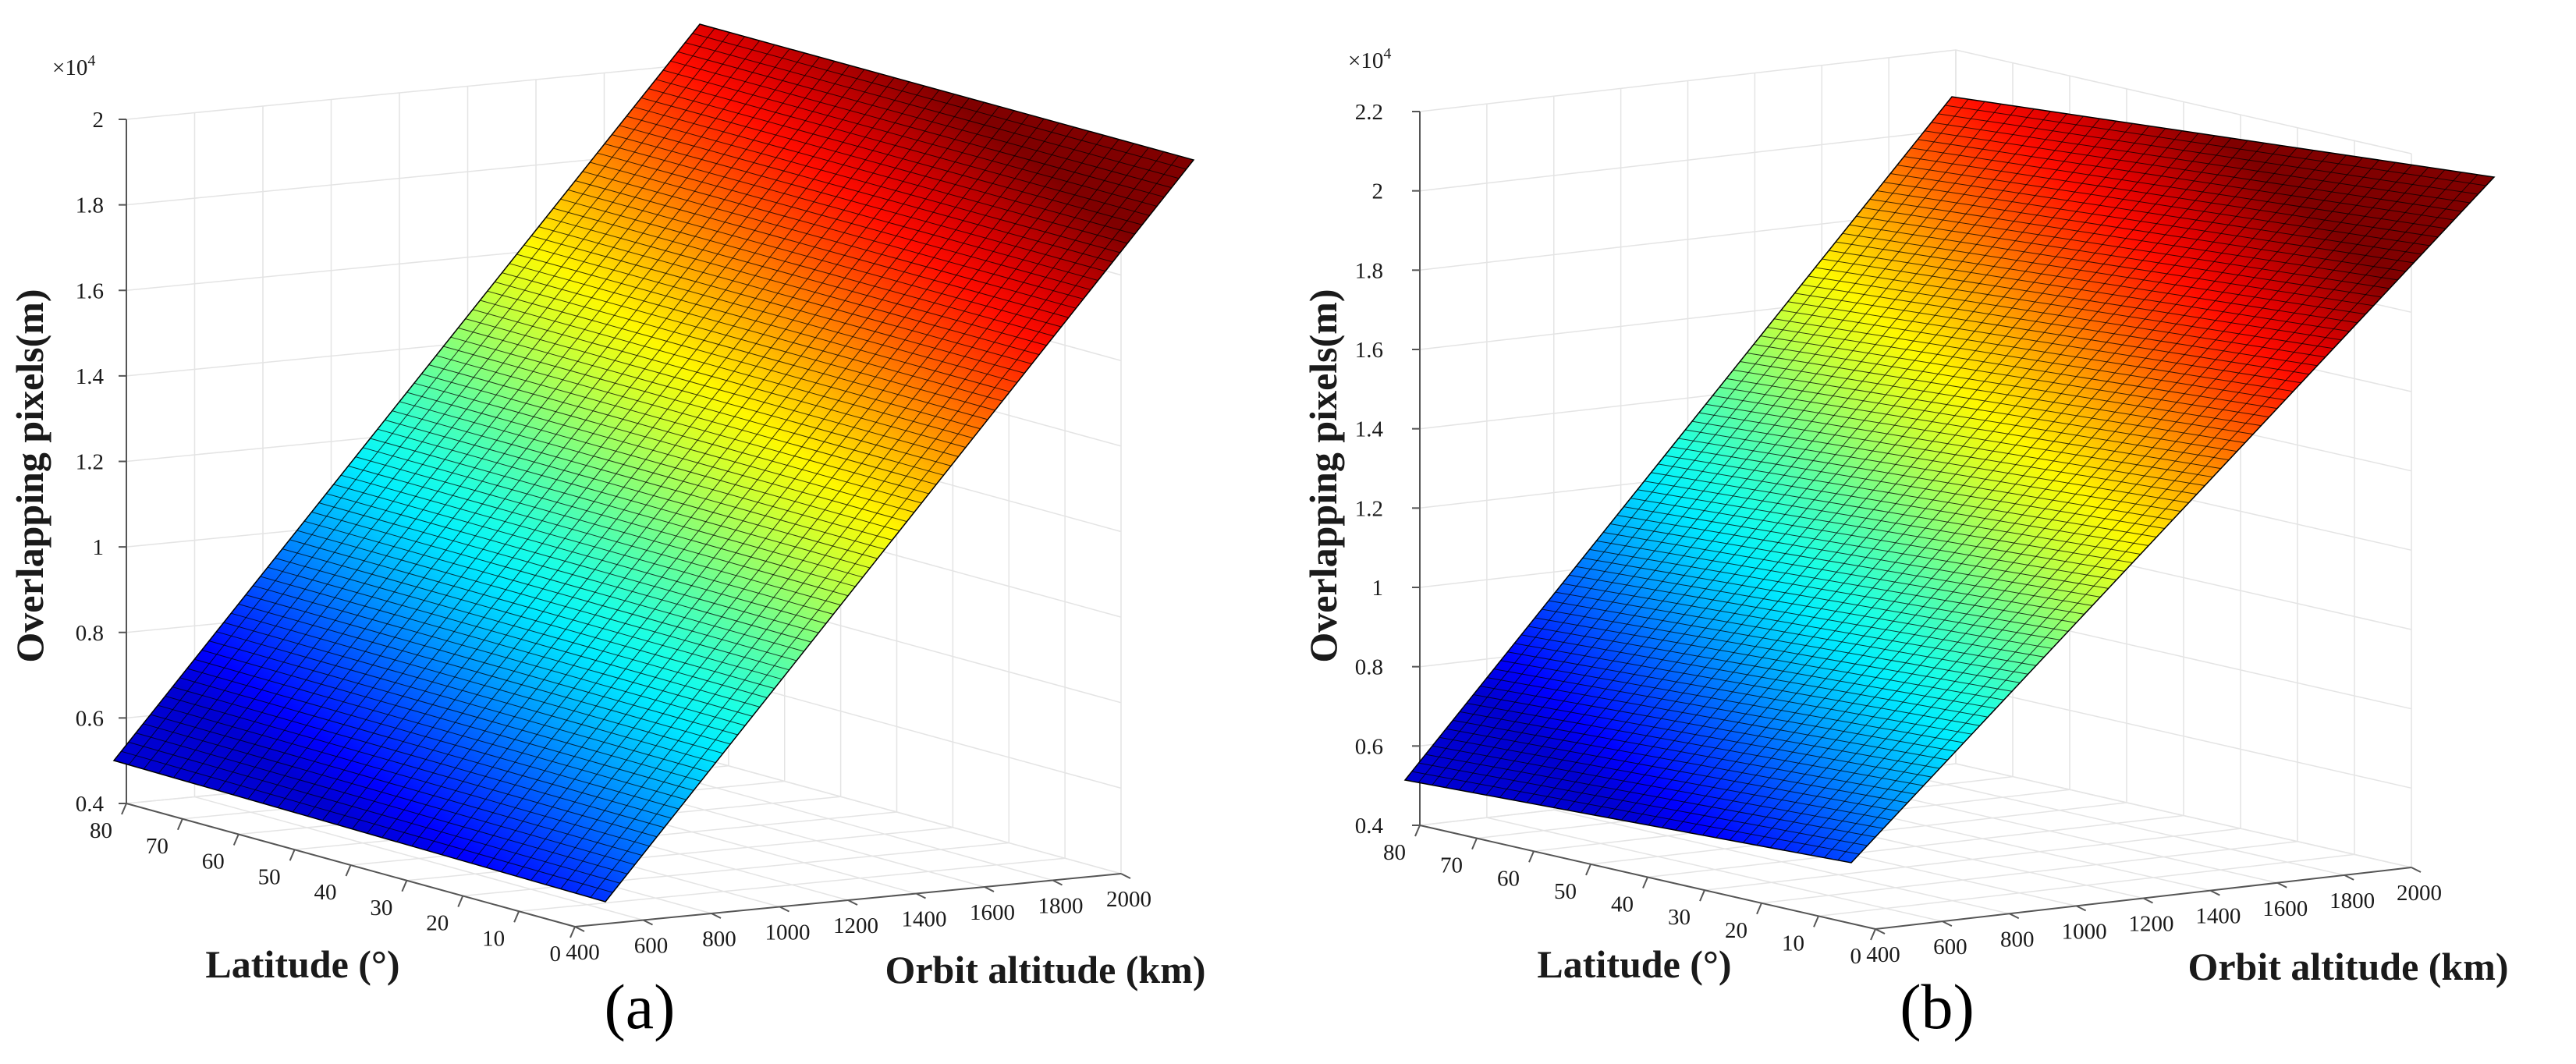  What do you see at coordinates (1369, 270) in the screenshot?
I see `z-tick-label: 1.8` at bounding box center [1369, 270].